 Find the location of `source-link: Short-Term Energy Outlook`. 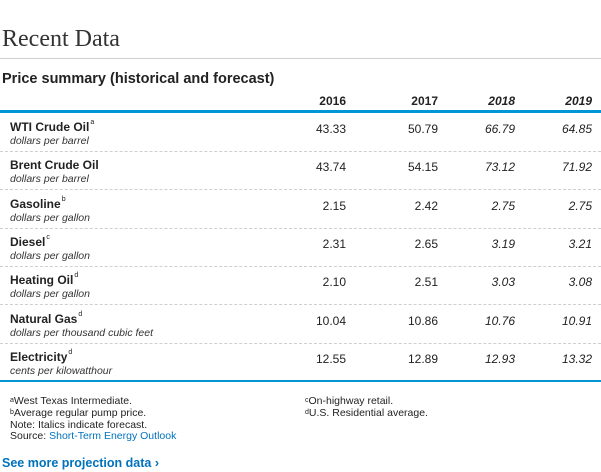

source-link: Short-Term Energy Outlook is located at coordinates (113, 436).